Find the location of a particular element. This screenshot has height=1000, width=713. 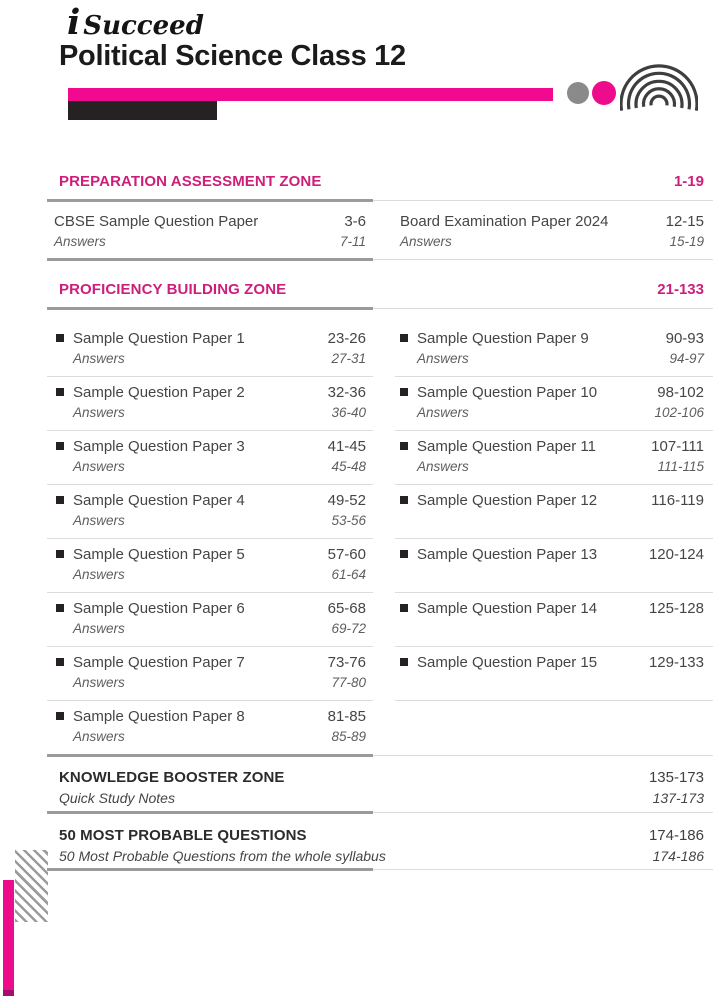

toc-entry: Sample Question Paper 5 57-60 Answers 61-64 is located at coordinates (210, 566).